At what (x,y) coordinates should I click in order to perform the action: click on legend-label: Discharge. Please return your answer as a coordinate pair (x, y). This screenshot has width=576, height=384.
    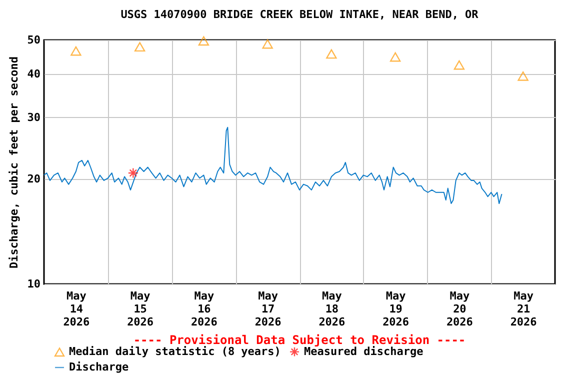
    Looking at the image, I should click on (99, 367).